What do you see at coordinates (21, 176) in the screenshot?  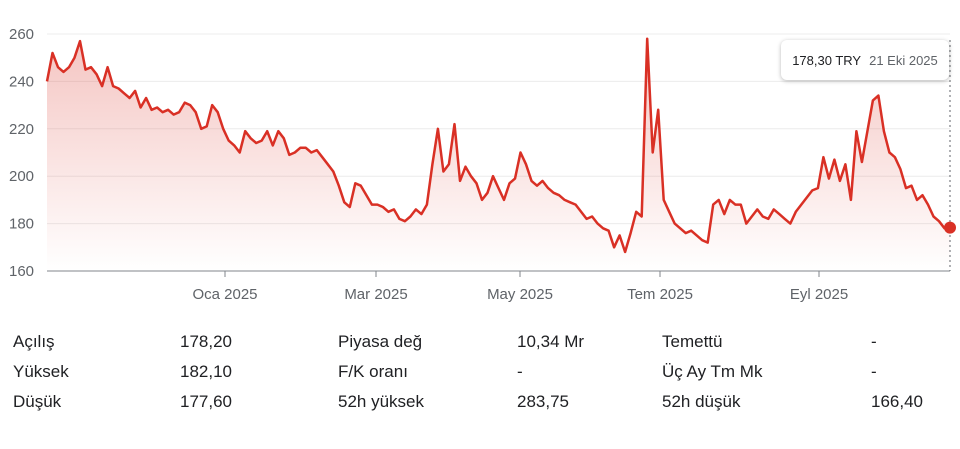 I see `y-tick-label: 200` at bounding box center [21, 176].